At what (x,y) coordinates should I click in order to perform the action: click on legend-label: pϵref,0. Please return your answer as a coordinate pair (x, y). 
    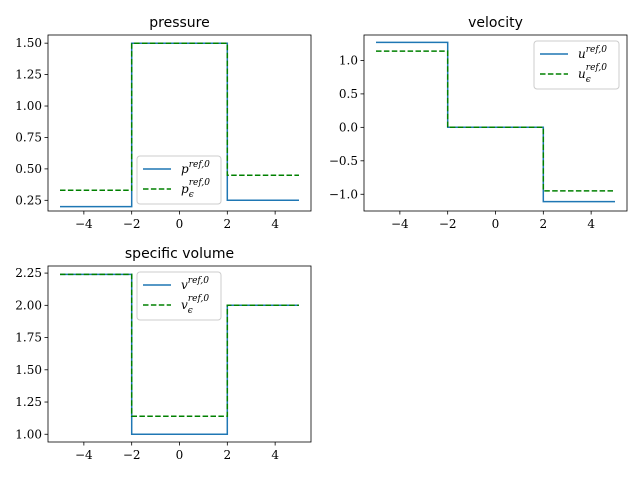
    Looking at the image, I should click on (195, 189).